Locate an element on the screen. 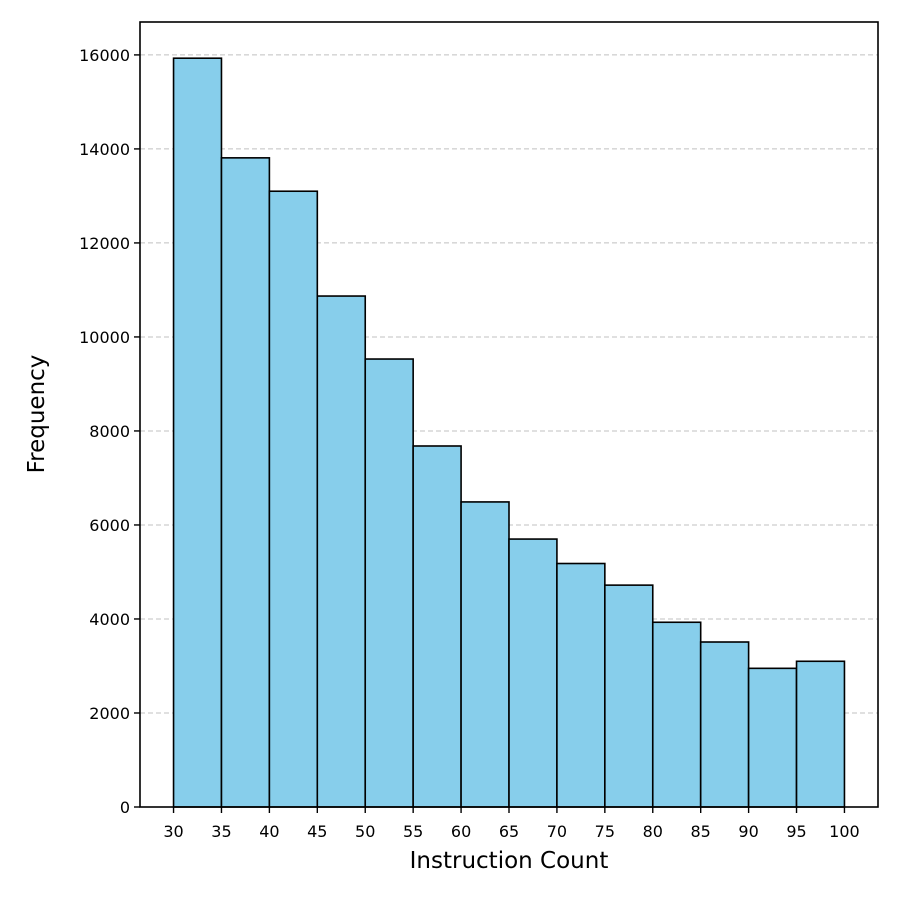  x-tick-label: 95 is located at coordinates (796, 831).